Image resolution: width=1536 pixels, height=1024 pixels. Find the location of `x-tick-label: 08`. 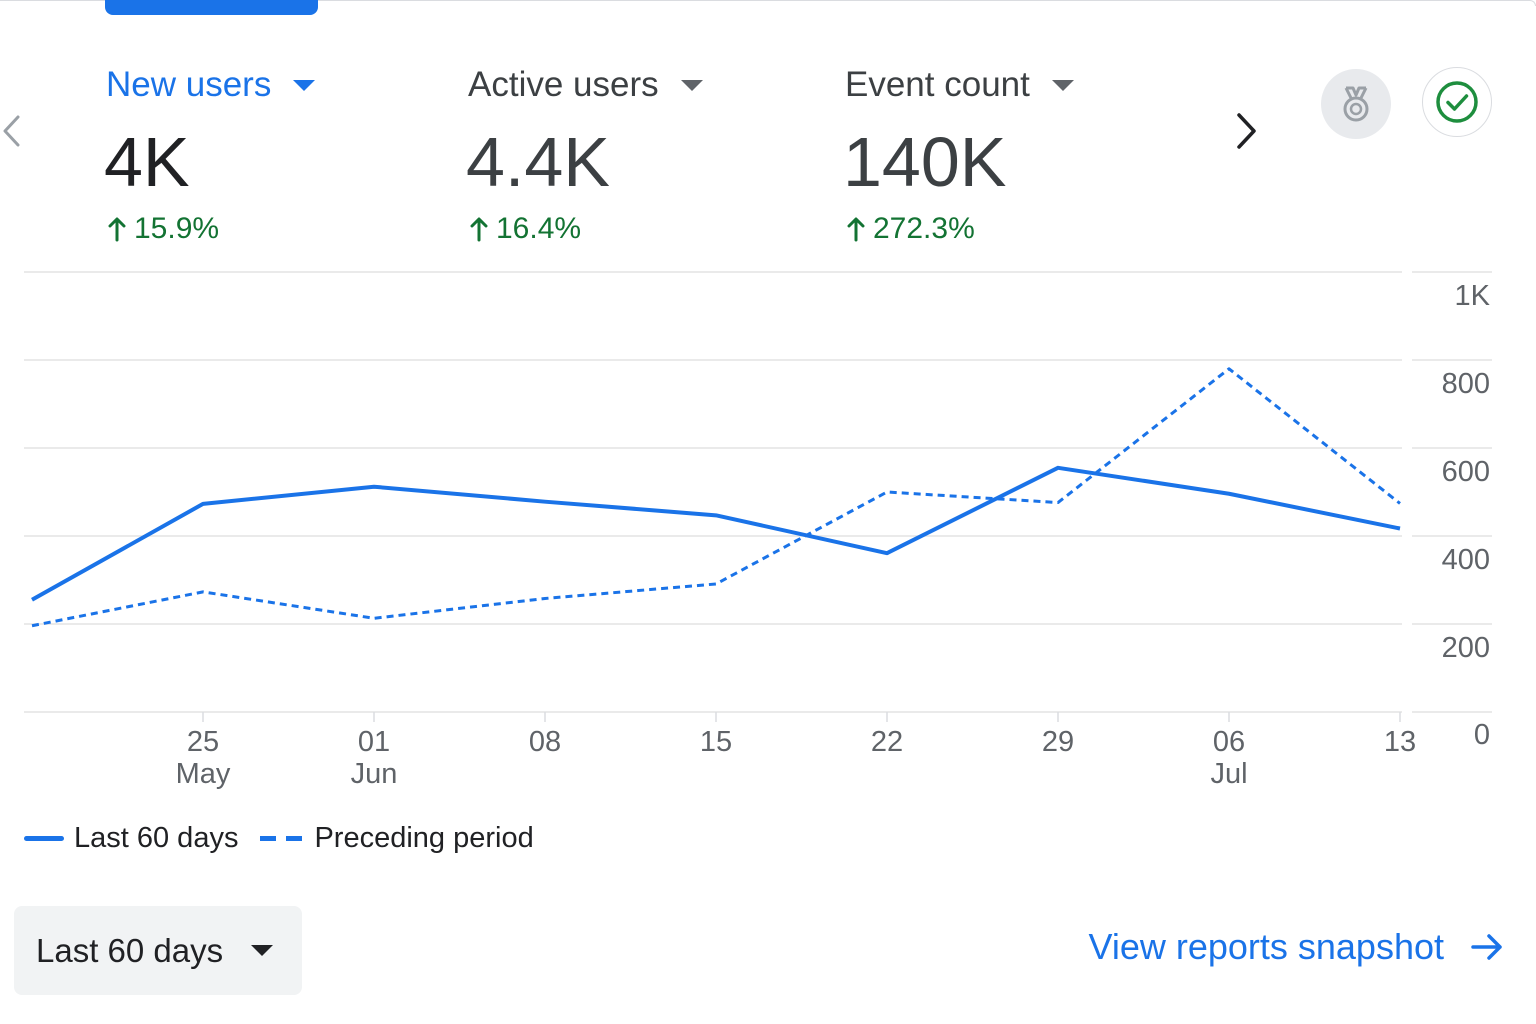

x-tick-label: 08 is located at coordinates (545, 742).